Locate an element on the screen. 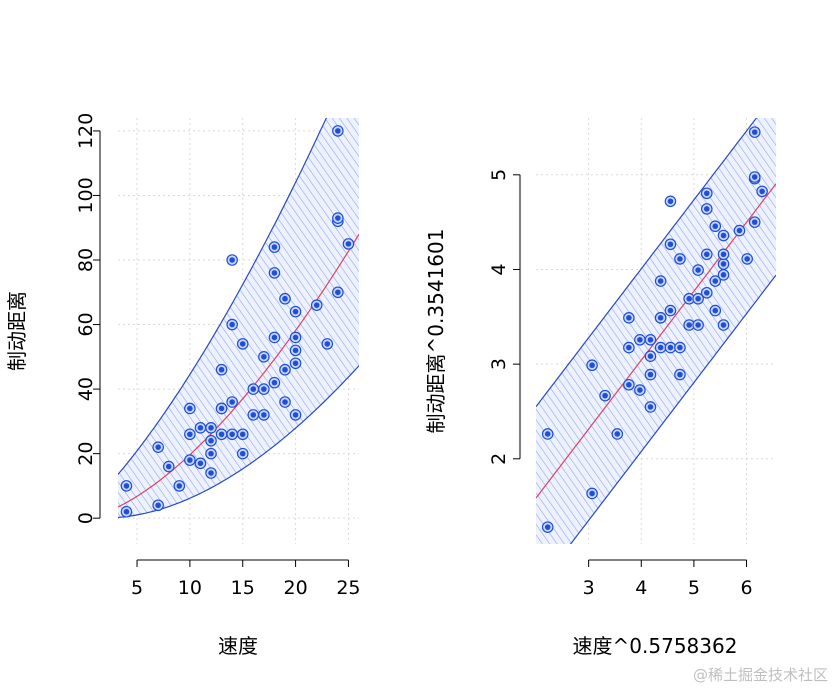 The image size is (836, 691). x-tick-label: 5 is located at coordinates (137, 588).